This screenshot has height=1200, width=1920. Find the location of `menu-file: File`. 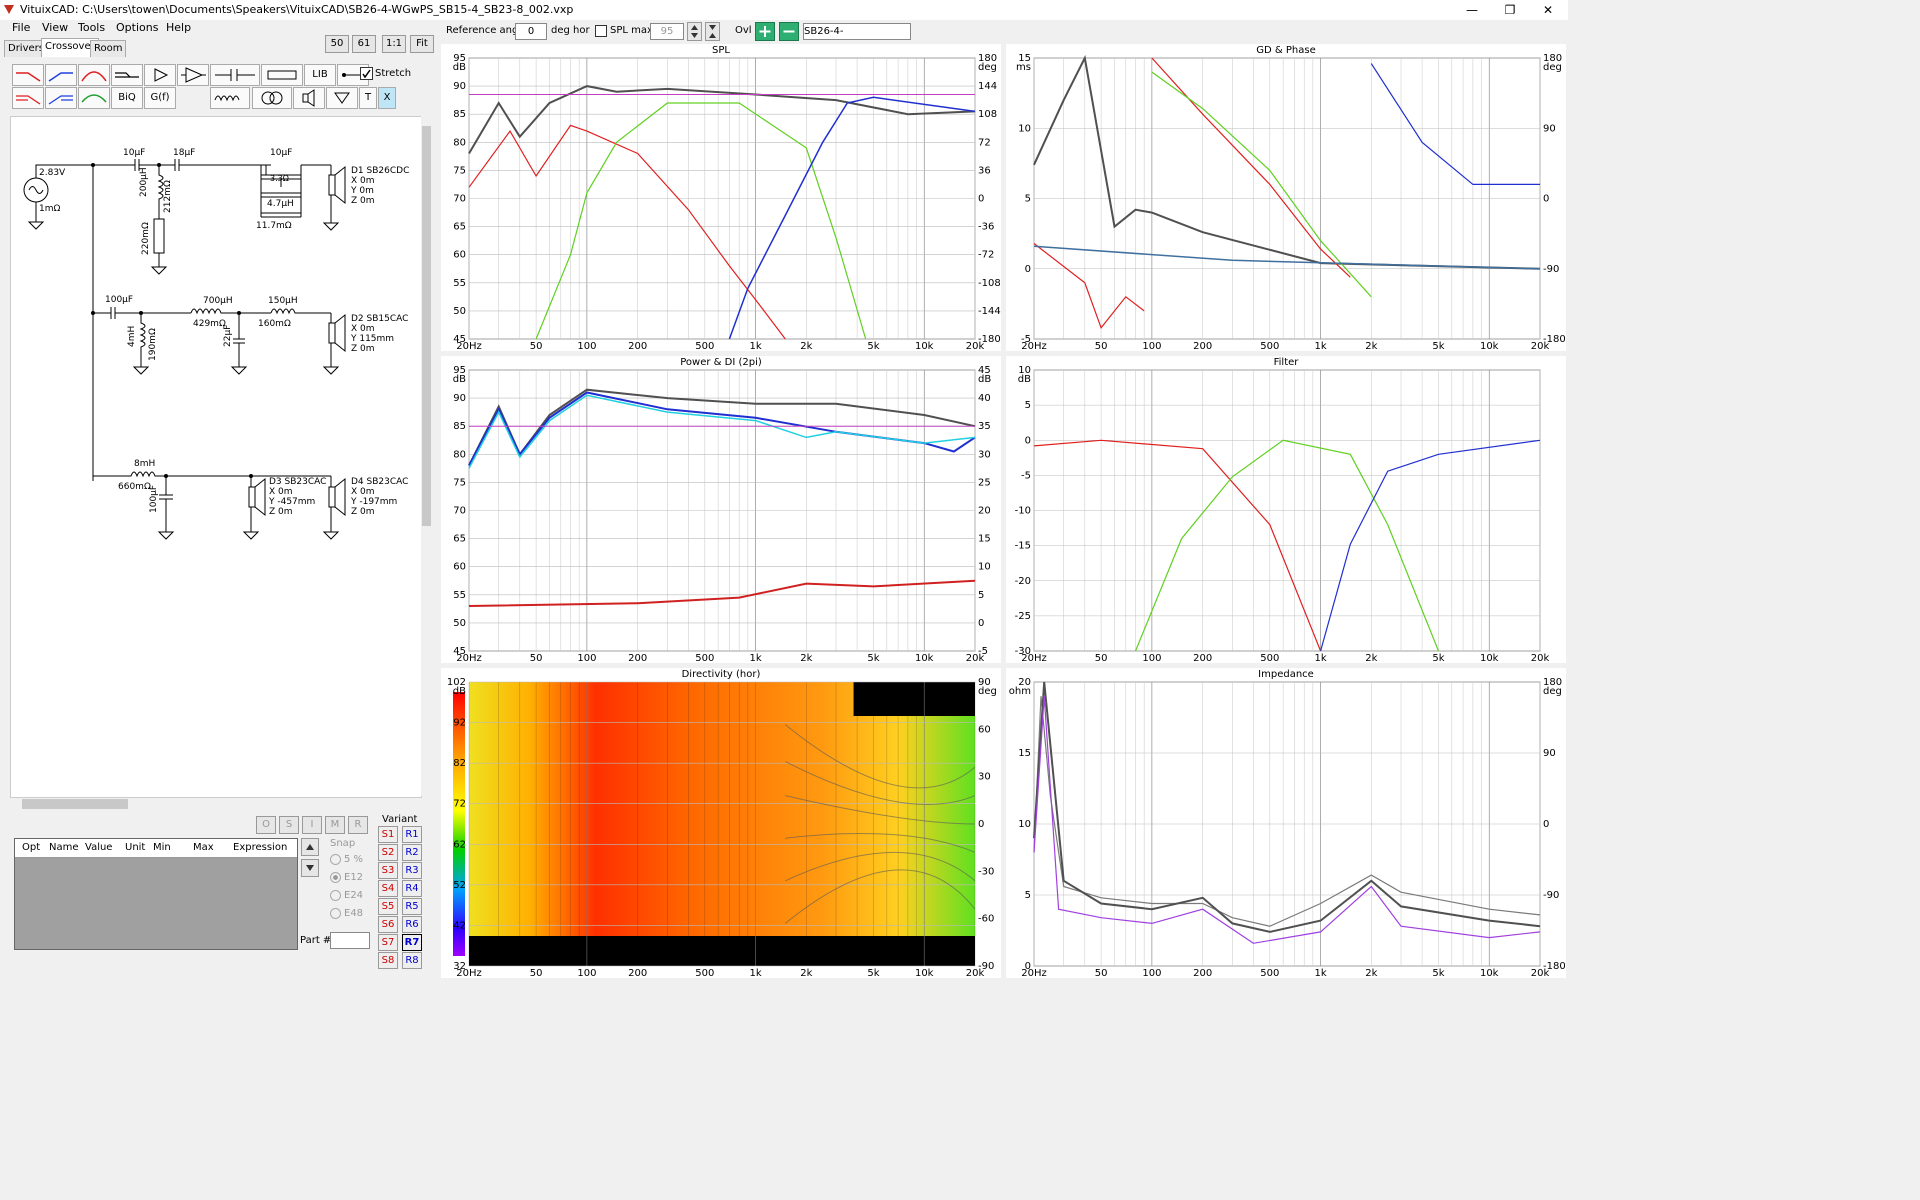

menu-file: File is located at coordinates (21, 27).